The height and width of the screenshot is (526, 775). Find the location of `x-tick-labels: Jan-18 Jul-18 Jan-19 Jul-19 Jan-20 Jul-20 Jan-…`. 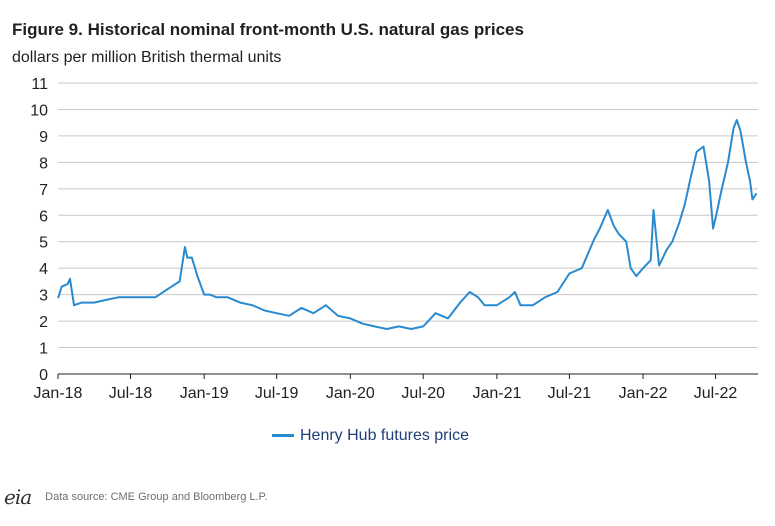

x-tick-labels: Jan-18 Jul-18 Jan-19 Jul-19 Jan-20 Jul-20 Jan-… is located at coordinates (386, 393).